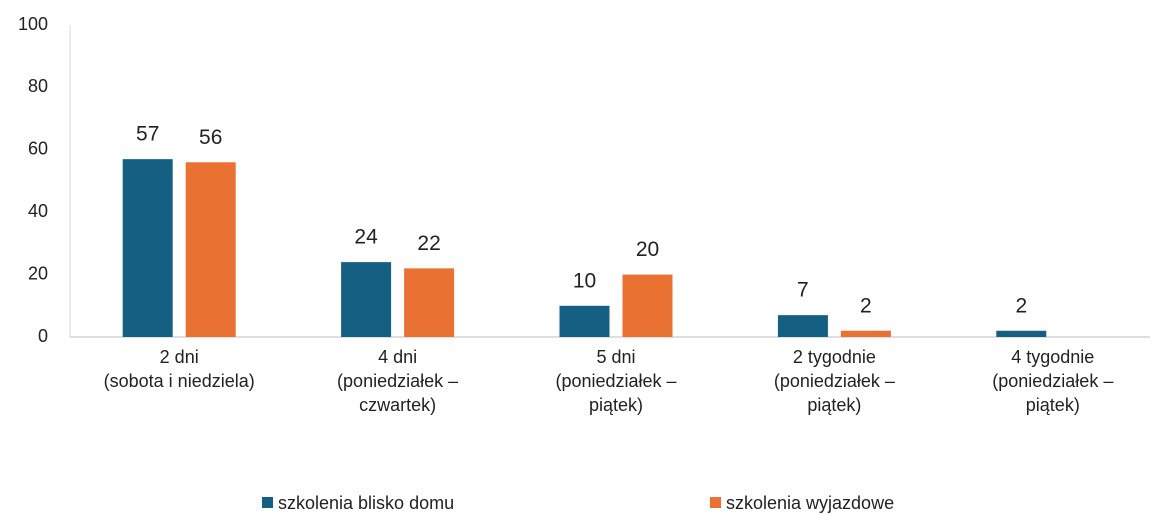  I want to click on x-tick-label: 5 dni (poniedziałek – piątek), so click(615, 381).